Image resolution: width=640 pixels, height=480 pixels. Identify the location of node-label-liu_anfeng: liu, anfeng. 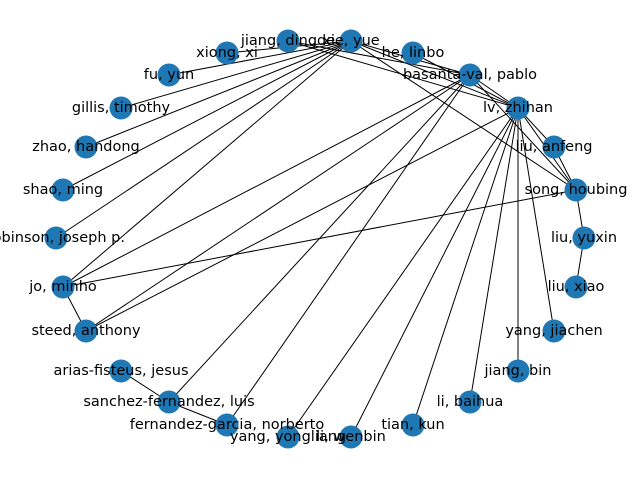
(554, 147).